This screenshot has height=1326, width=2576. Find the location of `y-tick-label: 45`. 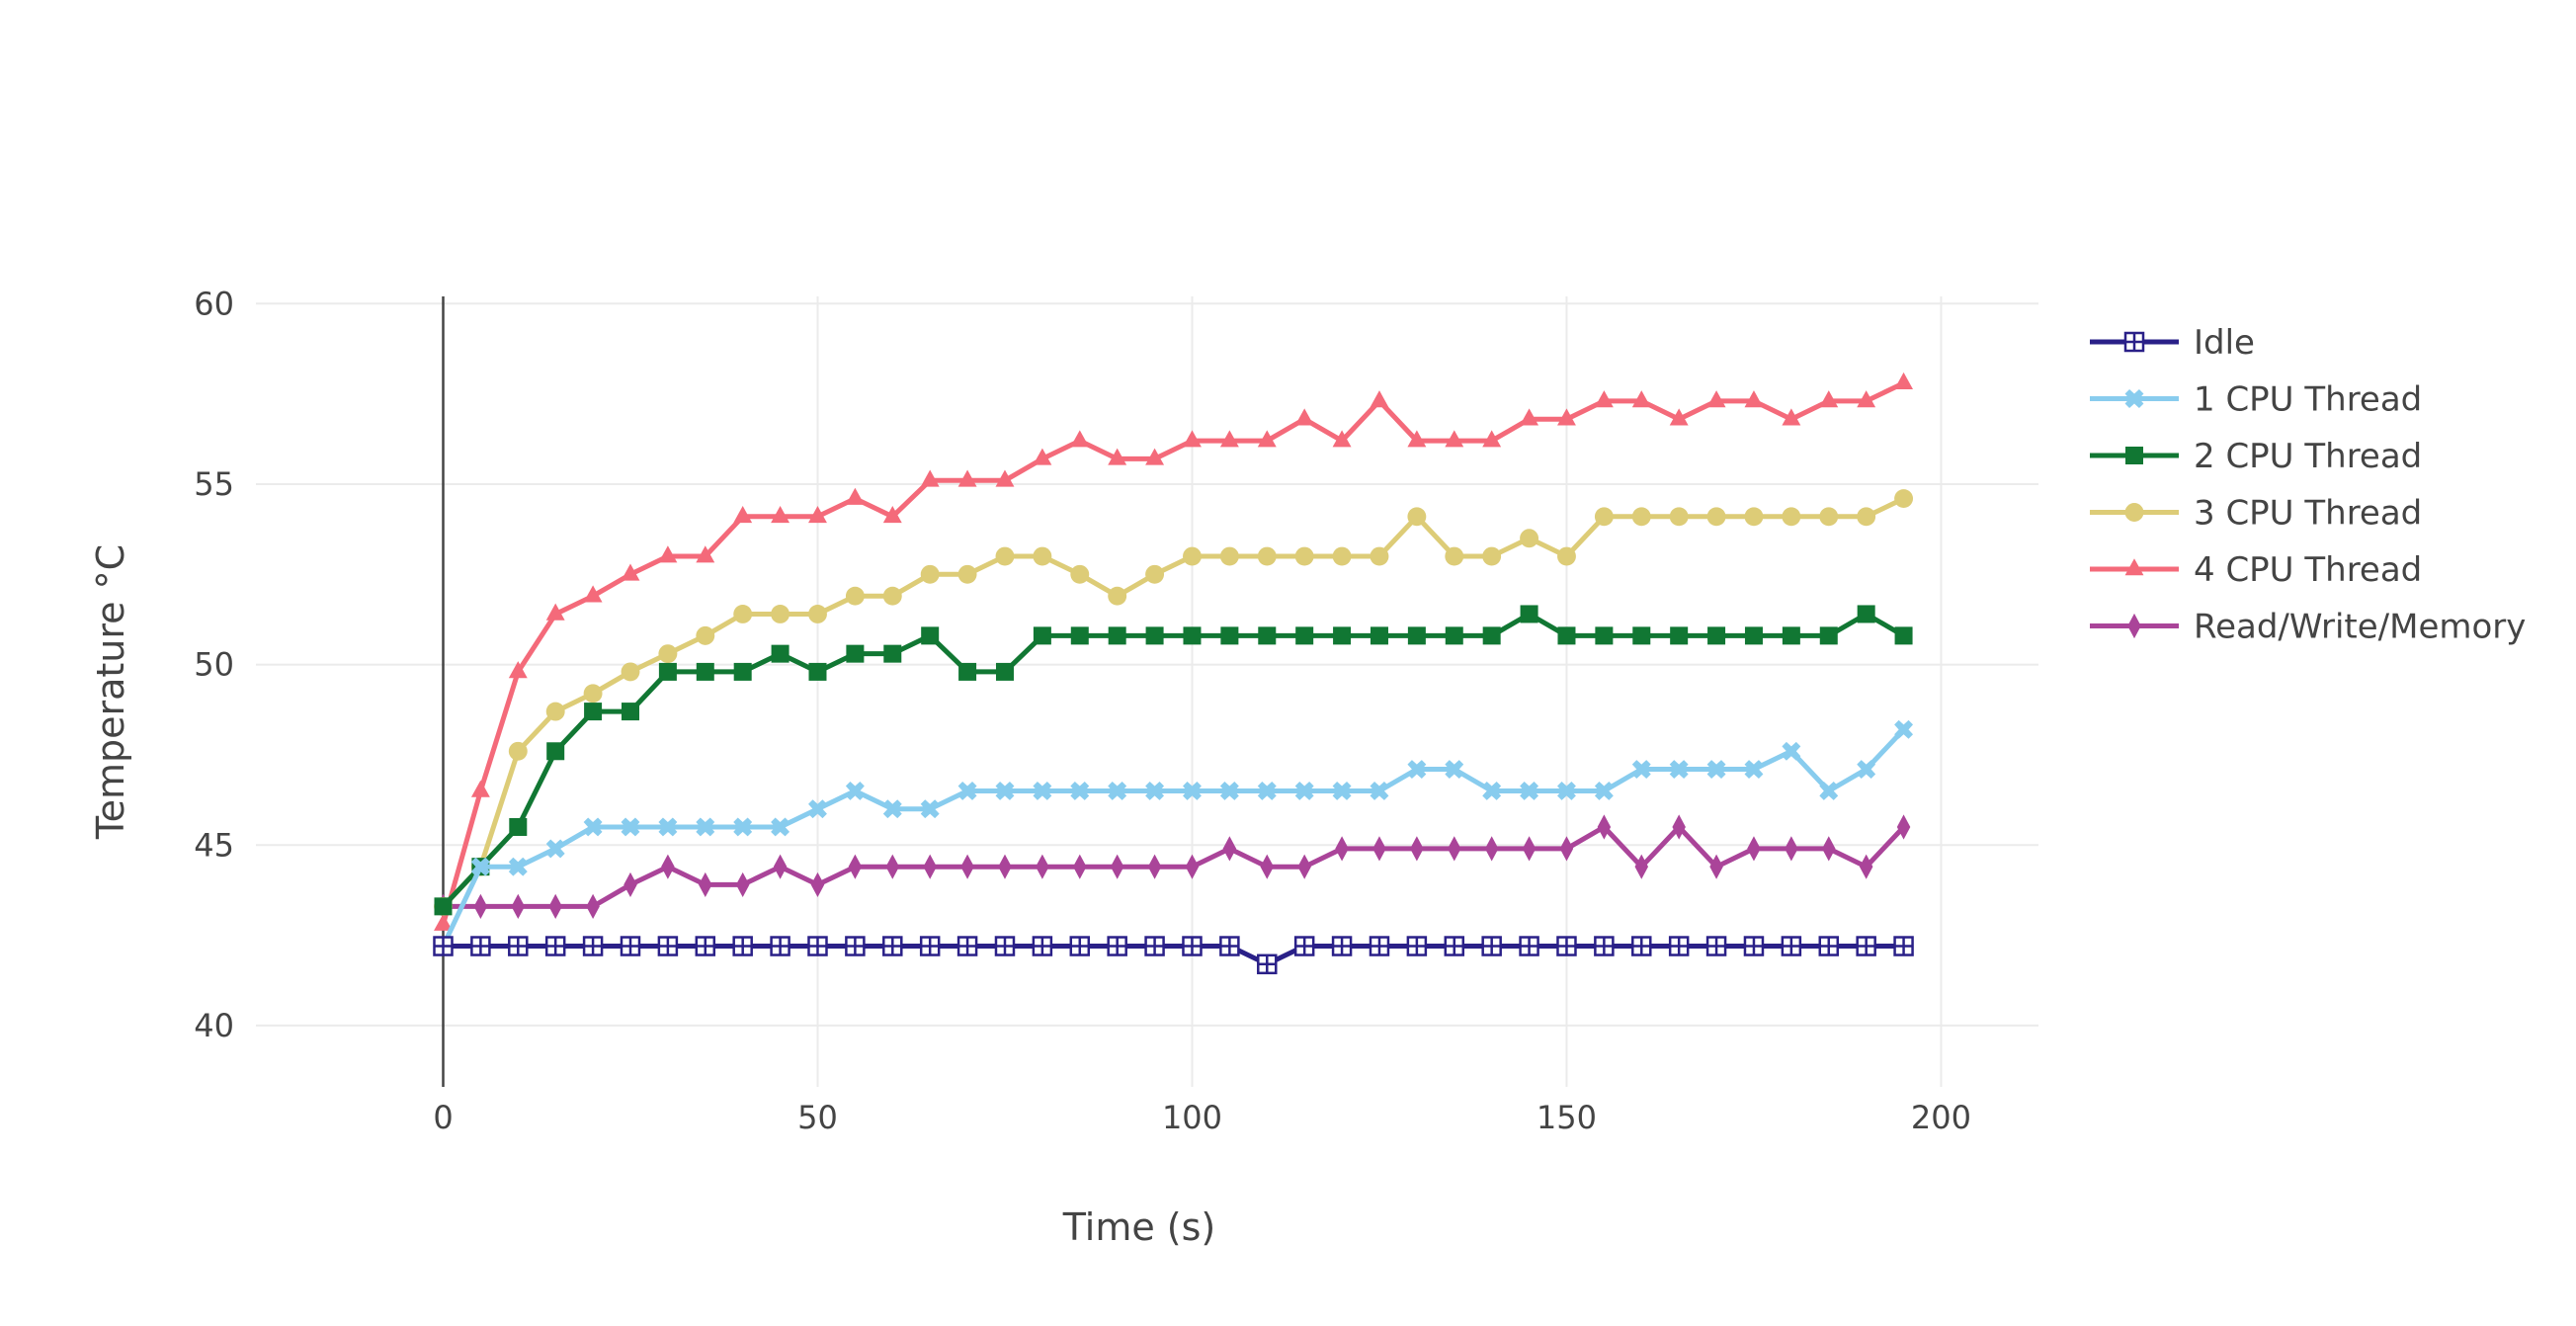

y-tick-label: 45 is located at coordinates (214, 845).